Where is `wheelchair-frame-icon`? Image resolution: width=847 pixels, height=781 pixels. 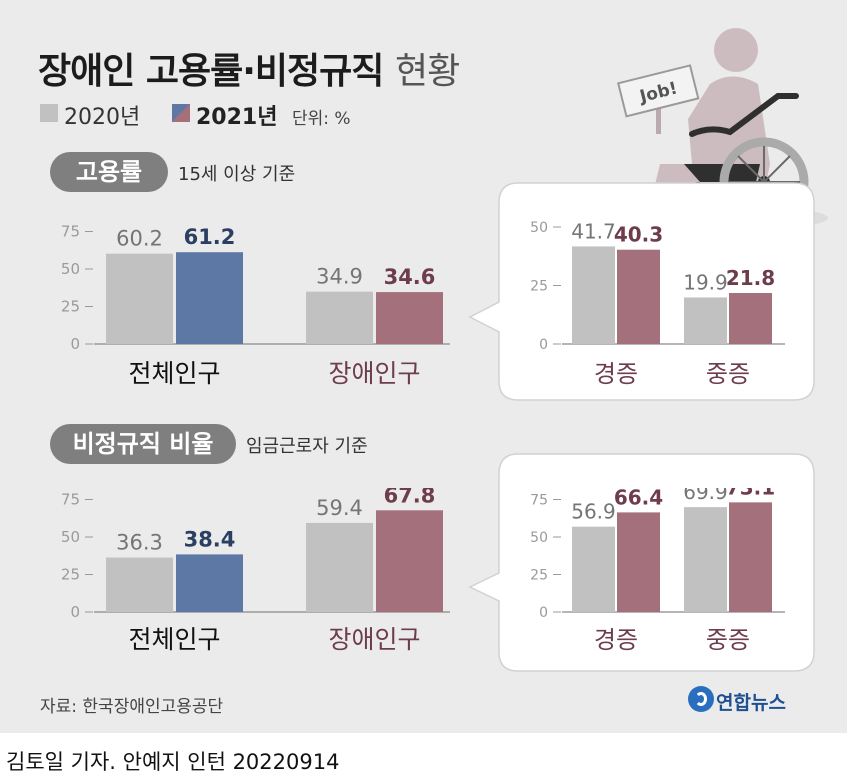
wheelchair-frame-icon is located at coordinates (744, 115).